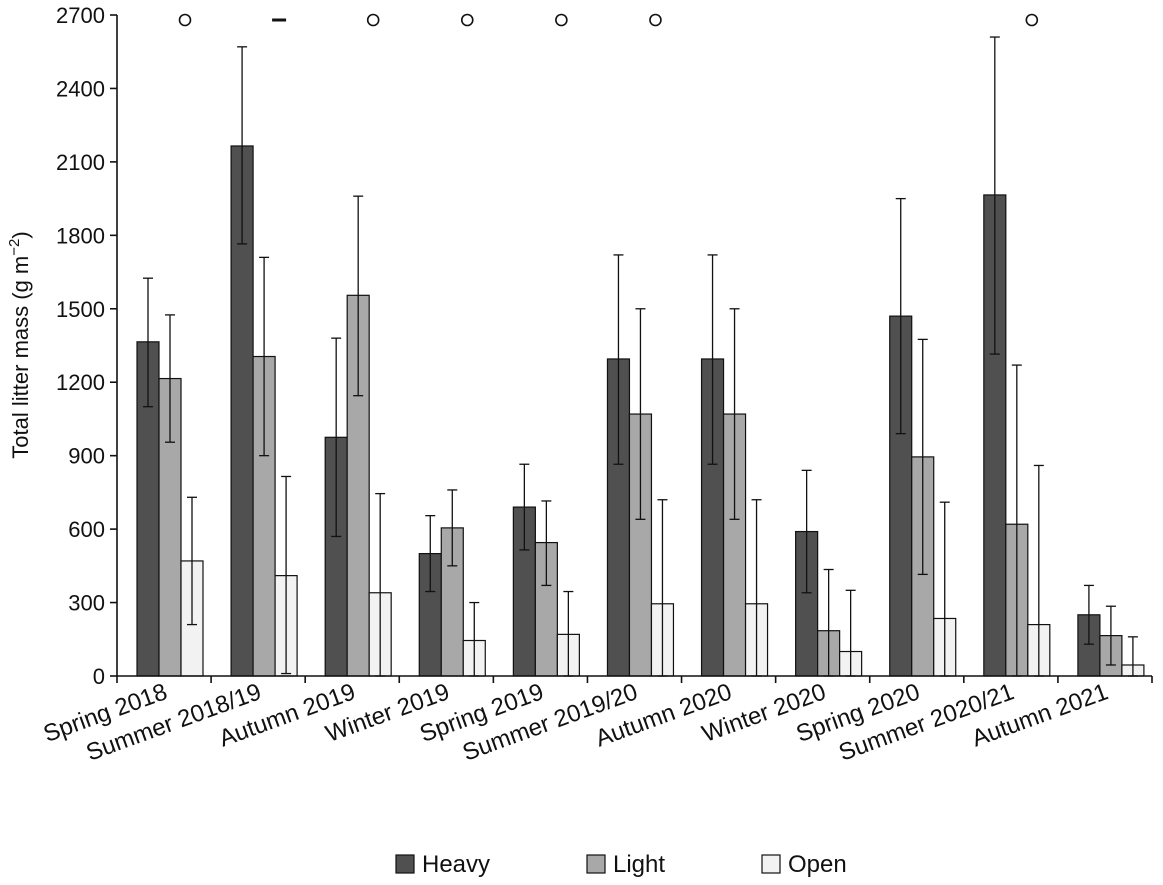  Describe the element at coordinates (405, 864) in the screenshot. I see `legend-swatch-heavy` at that location.